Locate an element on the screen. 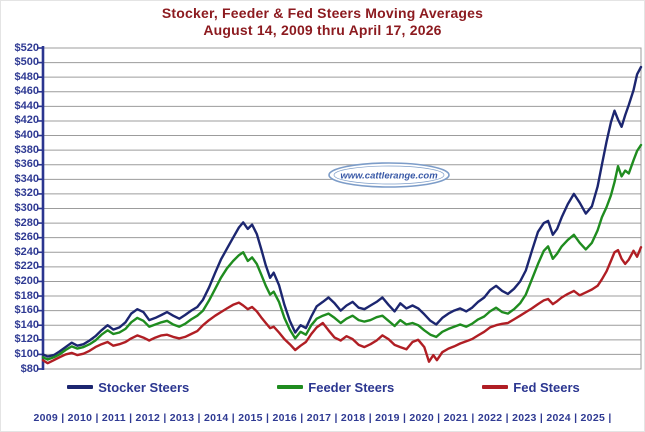  legend: Stocker Steers Feeder Steers Fed Steers is located at coordinates (323, 387).